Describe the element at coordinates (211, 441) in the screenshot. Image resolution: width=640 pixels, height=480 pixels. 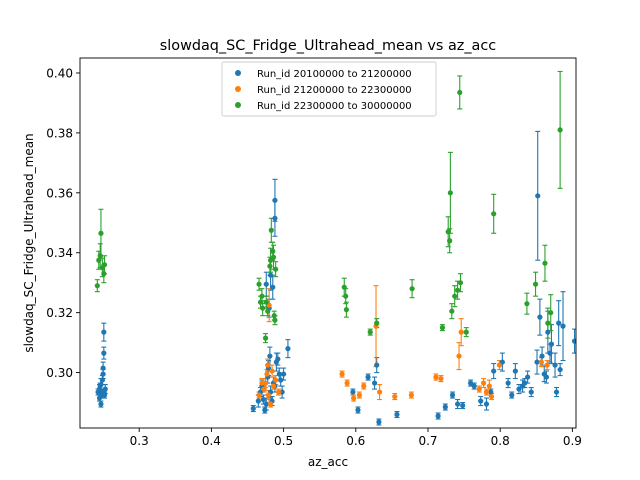
I see `x-tick-label: 0.4` at that location.